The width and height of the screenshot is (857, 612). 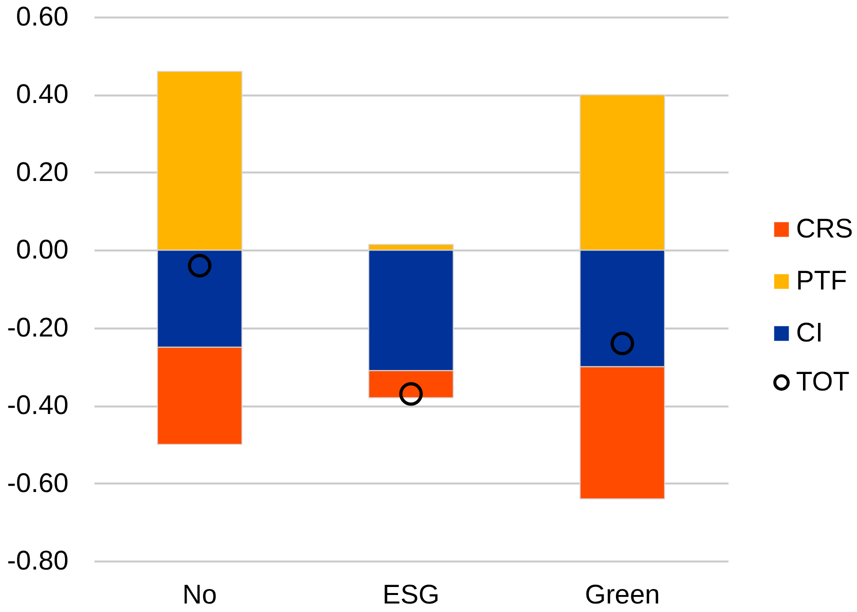 I want to click on legend-label: CRS, so click(x=825, y=229).